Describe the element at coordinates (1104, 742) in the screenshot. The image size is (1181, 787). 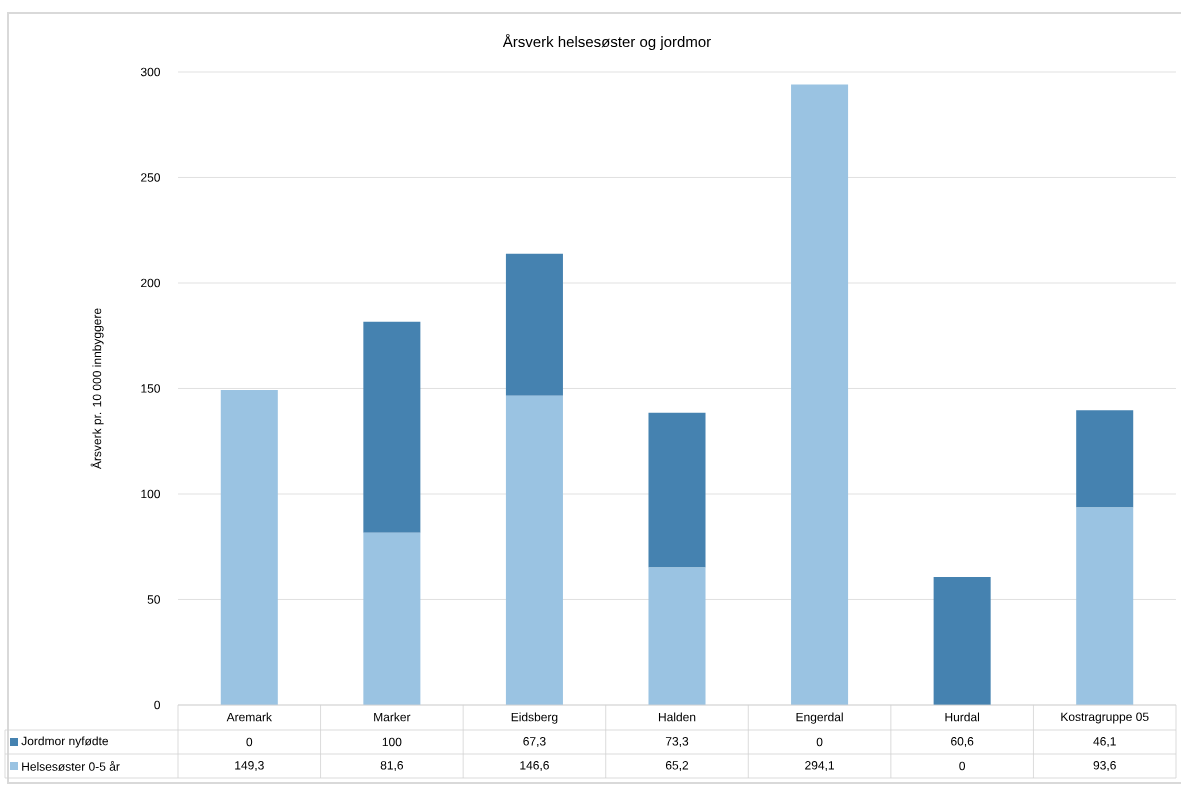
I see `data-label: 46,1` at that location.